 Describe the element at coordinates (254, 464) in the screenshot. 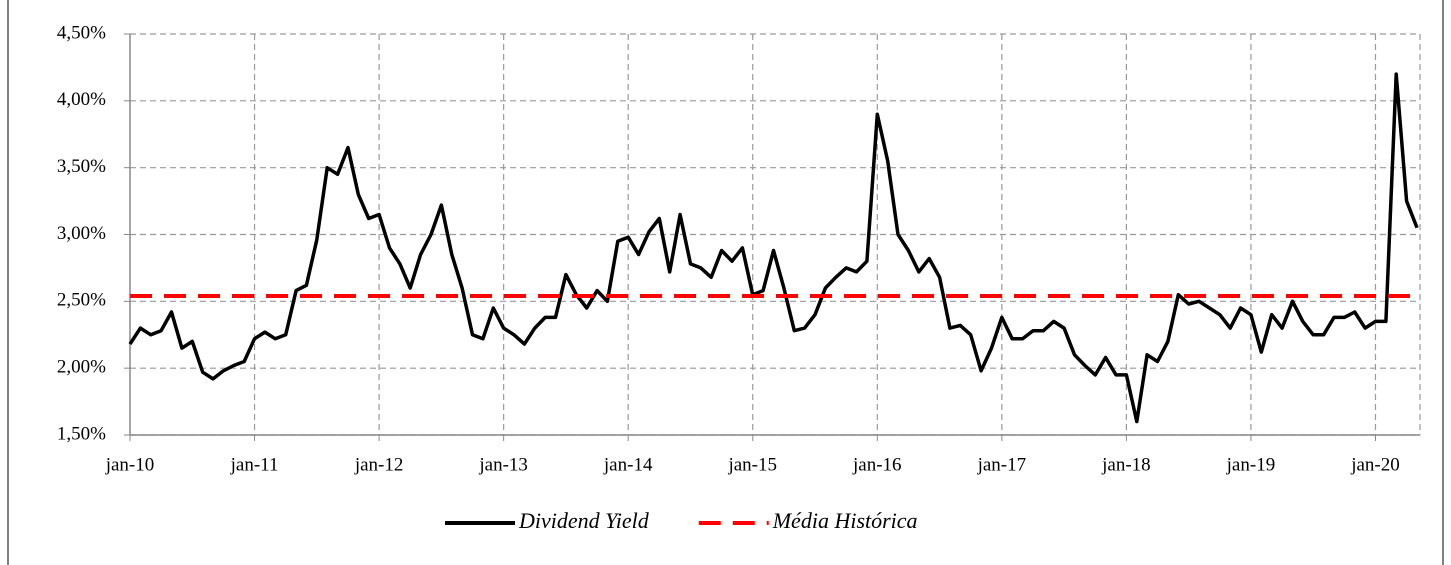

I see `x-tick-label: jan-11` at that location.